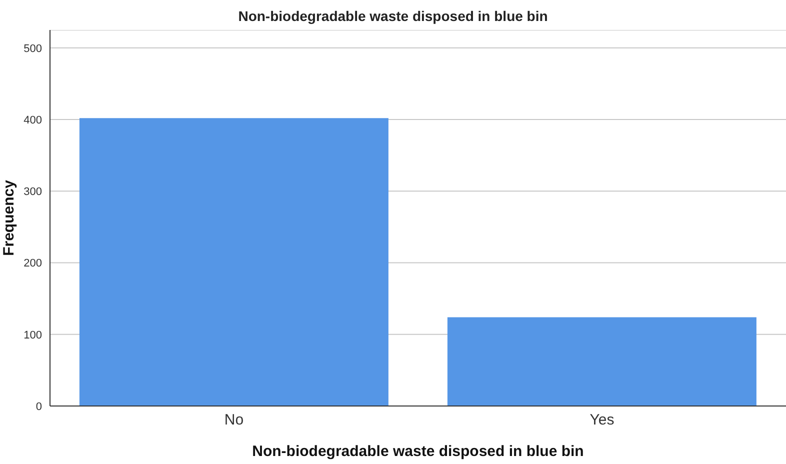  Describe the element at coordinates (33, 335) in the screenshot. I see `y-tick-label: 100` at that location.